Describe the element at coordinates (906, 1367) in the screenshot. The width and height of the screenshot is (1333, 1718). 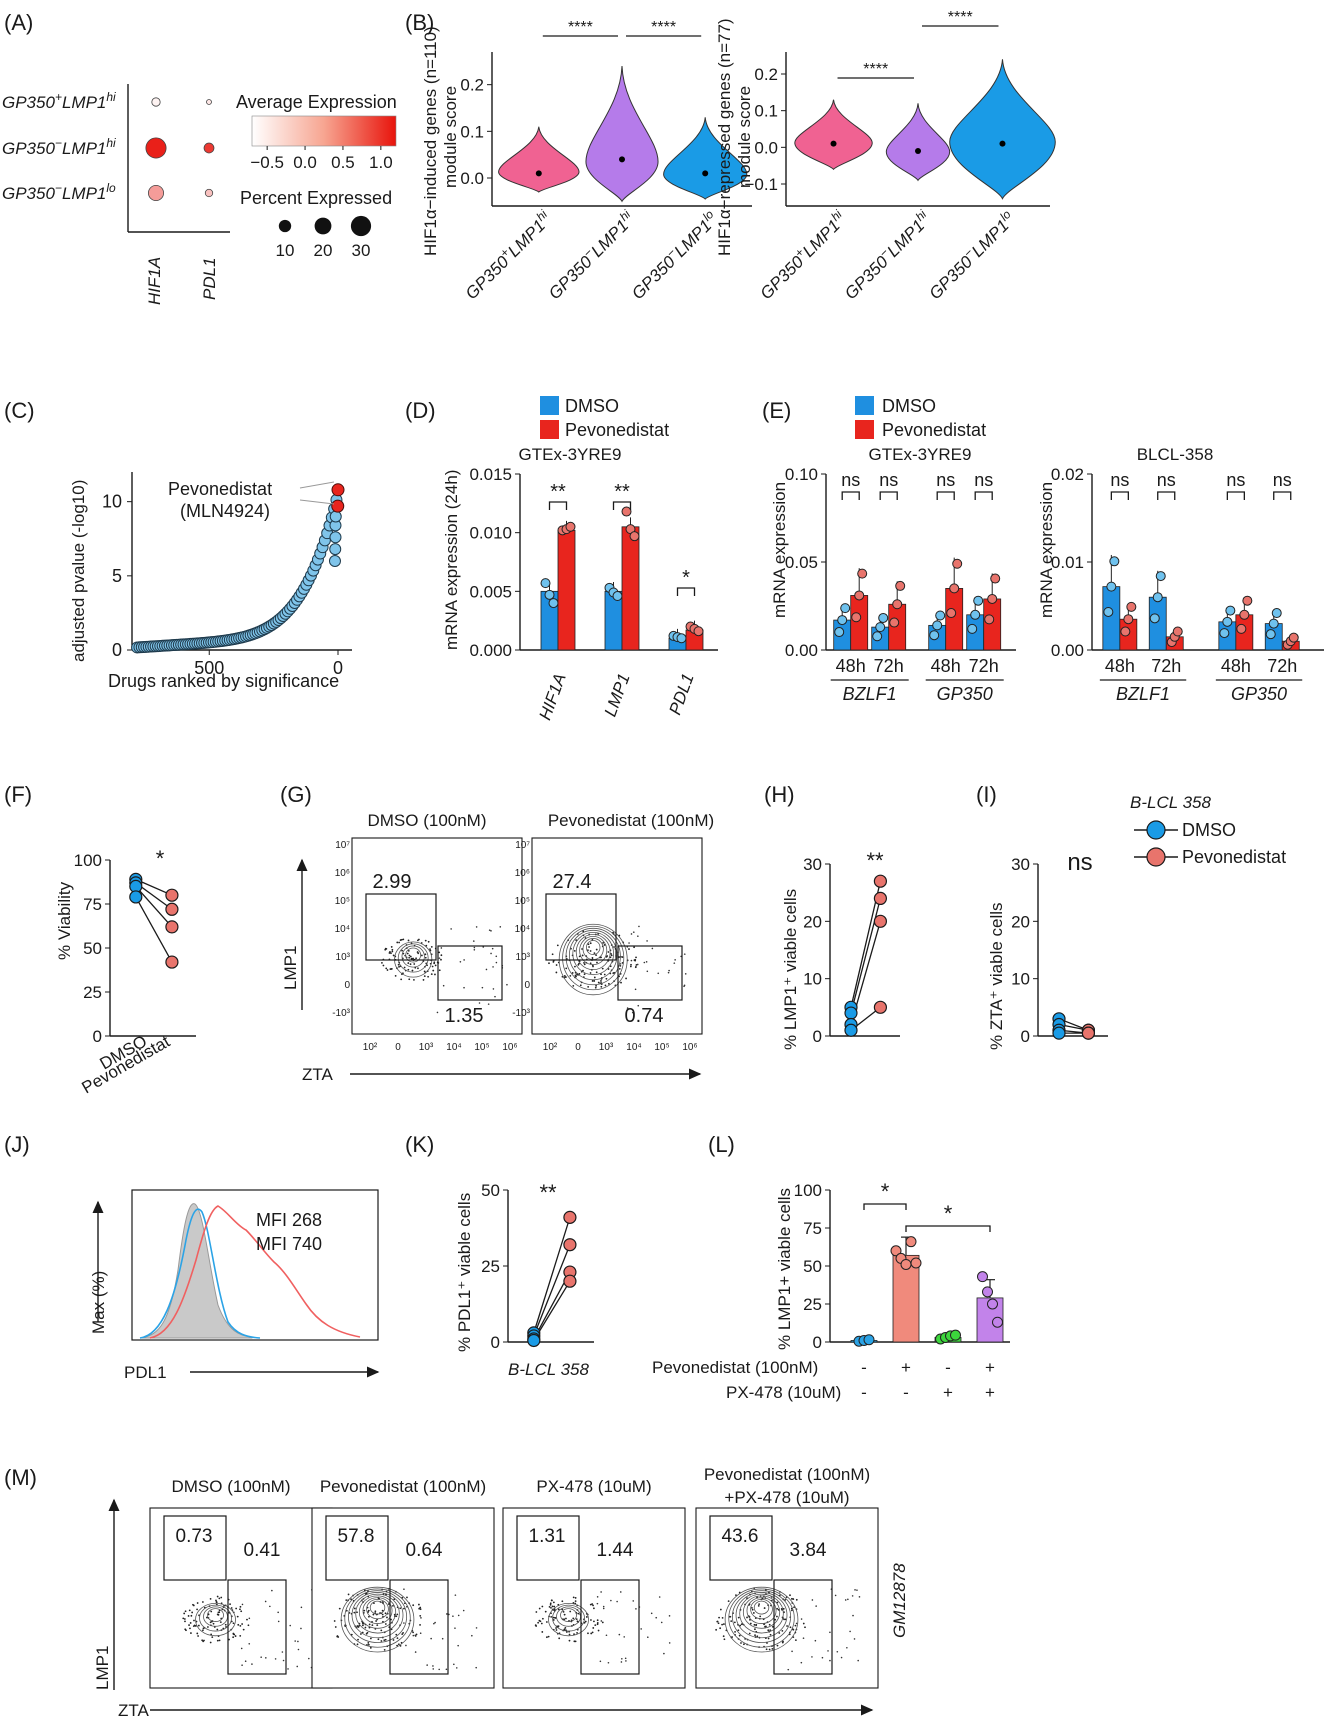
I see `l-row1-value: +` at that location.